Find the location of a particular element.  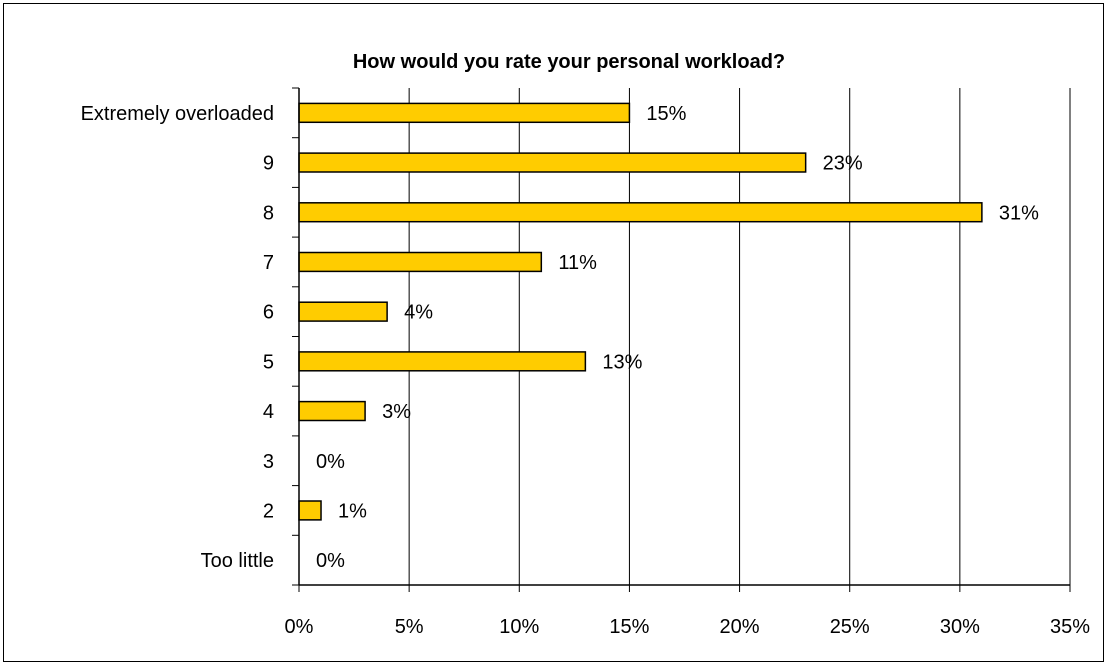

data-label: 31% is located at coordinates (1019, 213).